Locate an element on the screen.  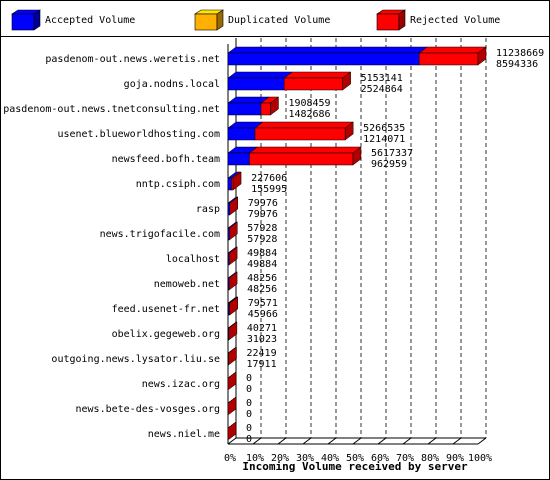
y-tick-label: pasdenom-out.news.weretis.net is located at coordinates (132, 59).